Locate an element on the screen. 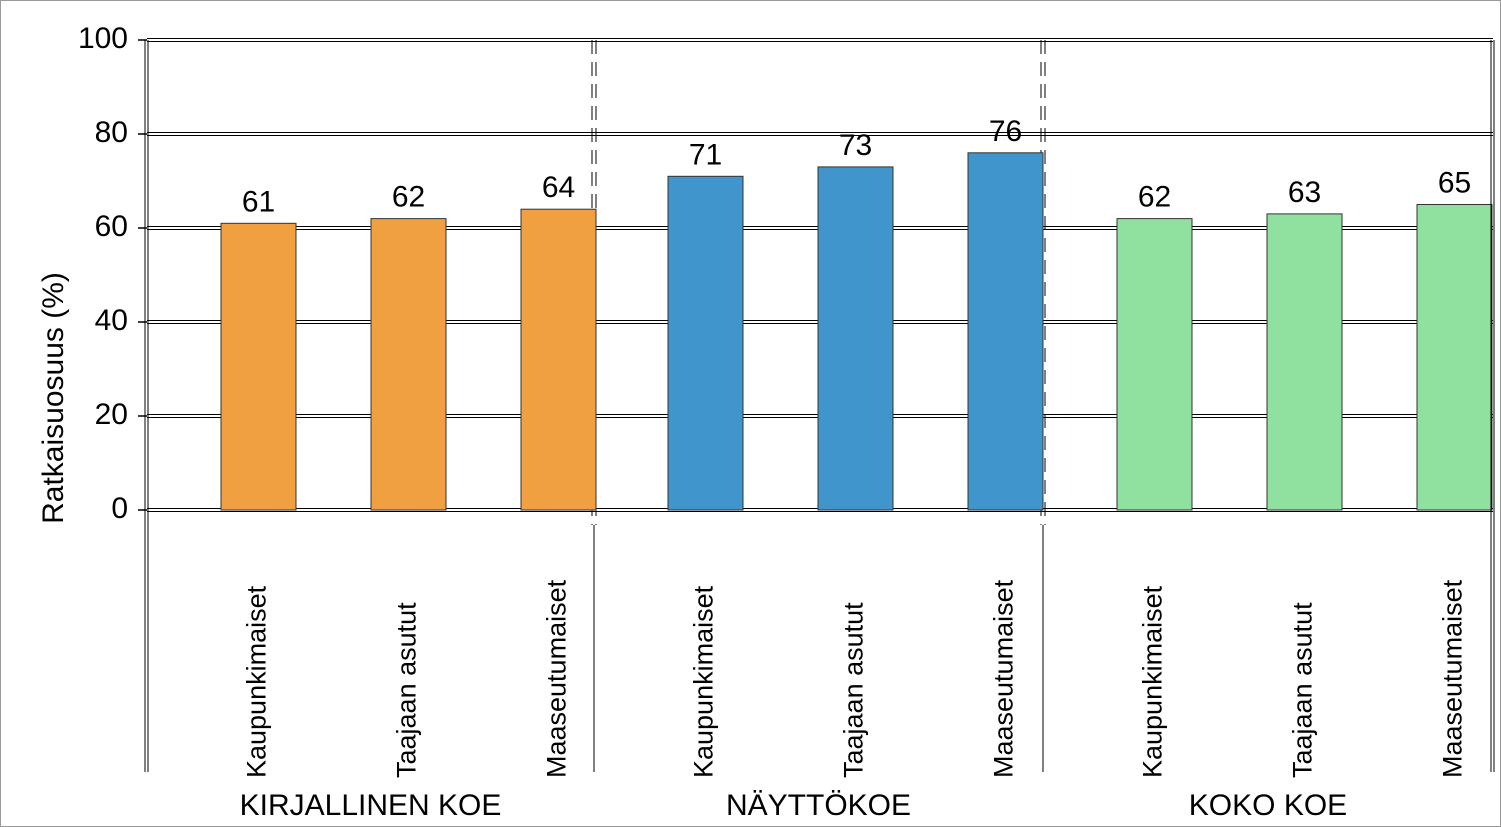  bar-value-label: 65 is located at coordinates (1454, 183).